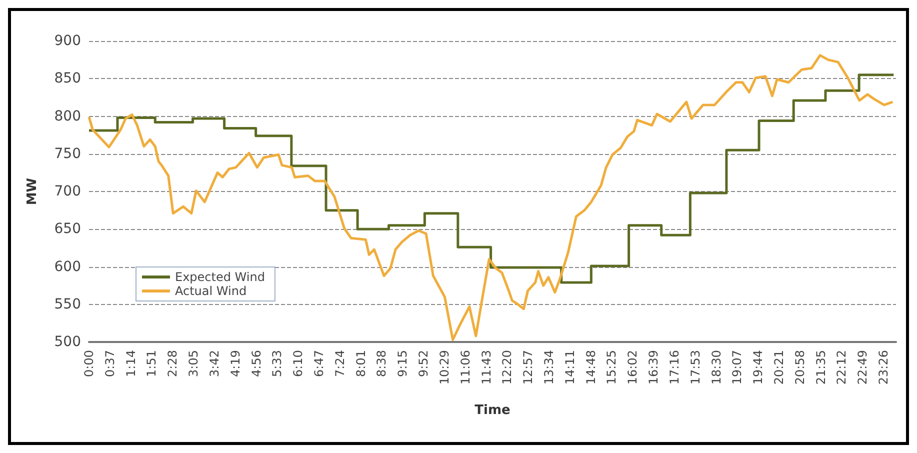 The width and height of the screenshot is (917, 453). What do you see at coordinates (758, 367) in the screenshot?
I see `x-tick-label: 19:44` at bounding box center [758, 367].